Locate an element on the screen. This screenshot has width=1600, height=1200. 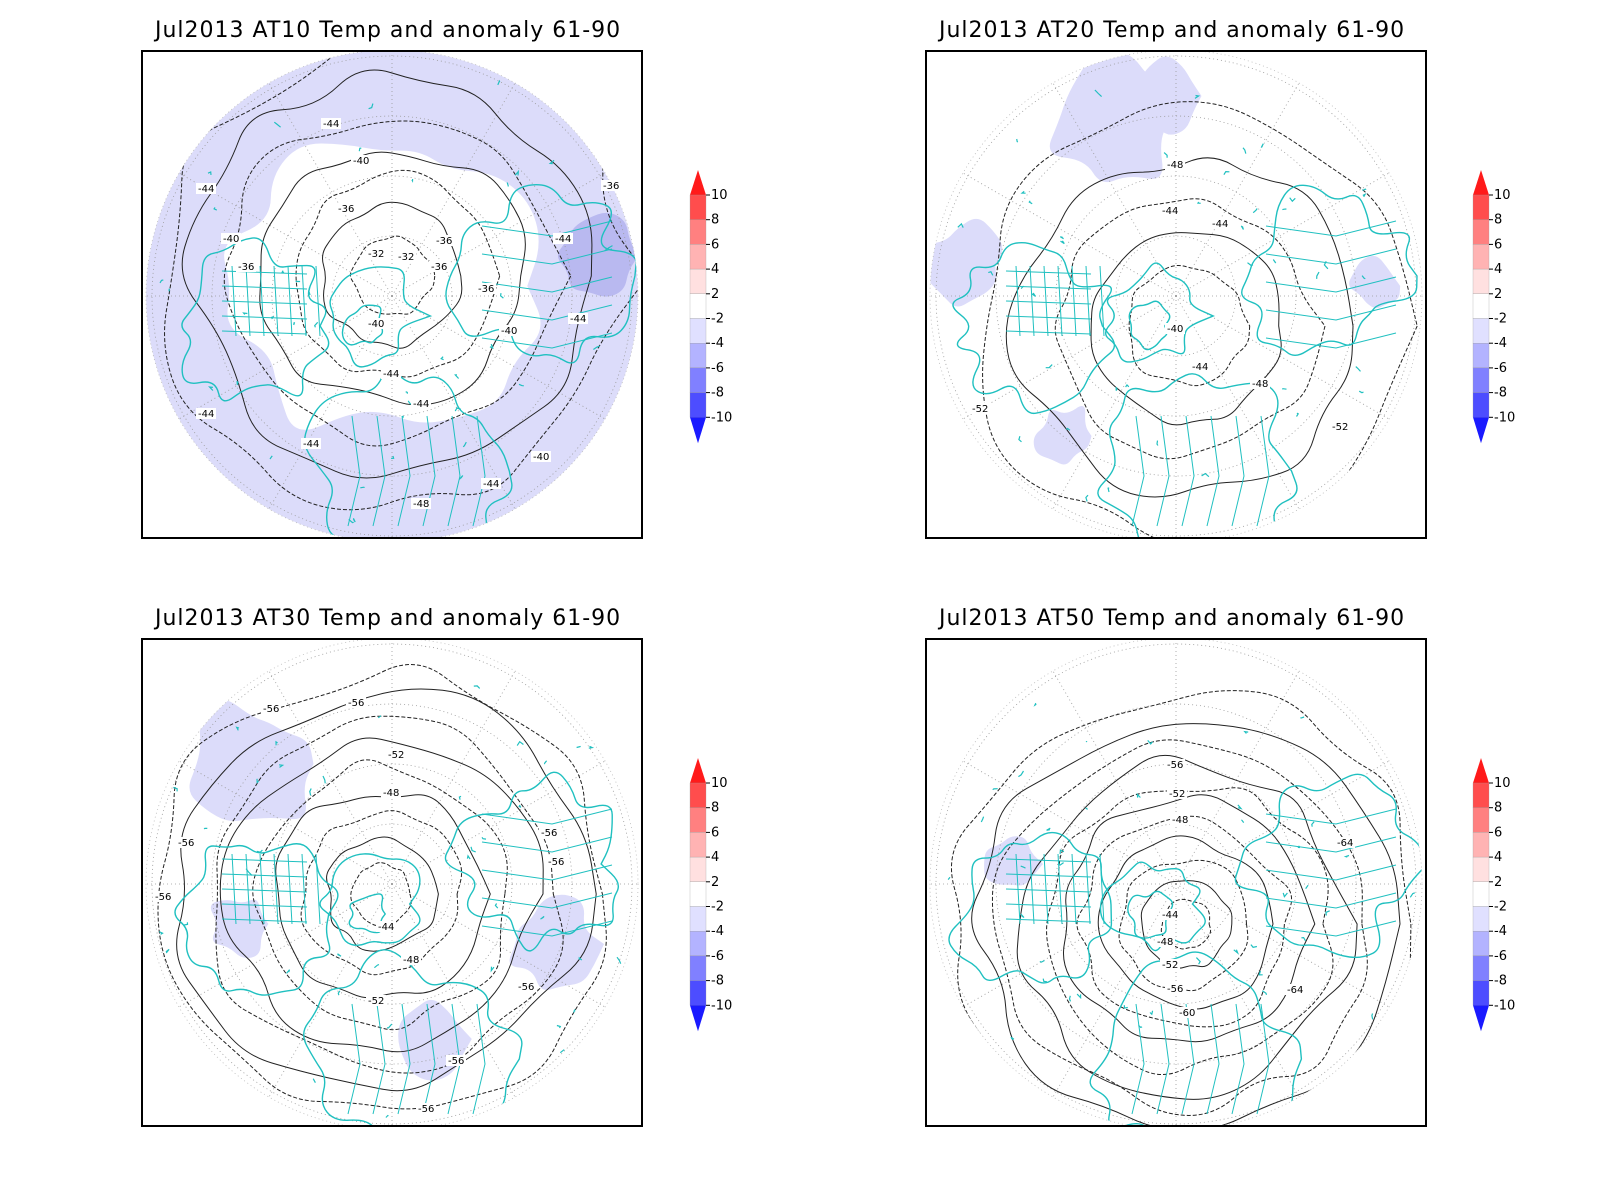
map-disk is located at coordinates (1176, 882).